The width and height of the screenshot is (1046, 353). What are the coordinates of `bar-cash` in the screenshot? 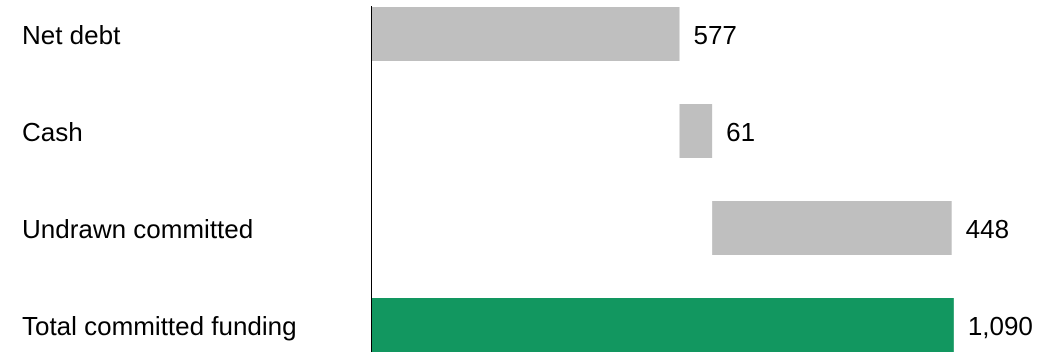 It's located at (696, 131).